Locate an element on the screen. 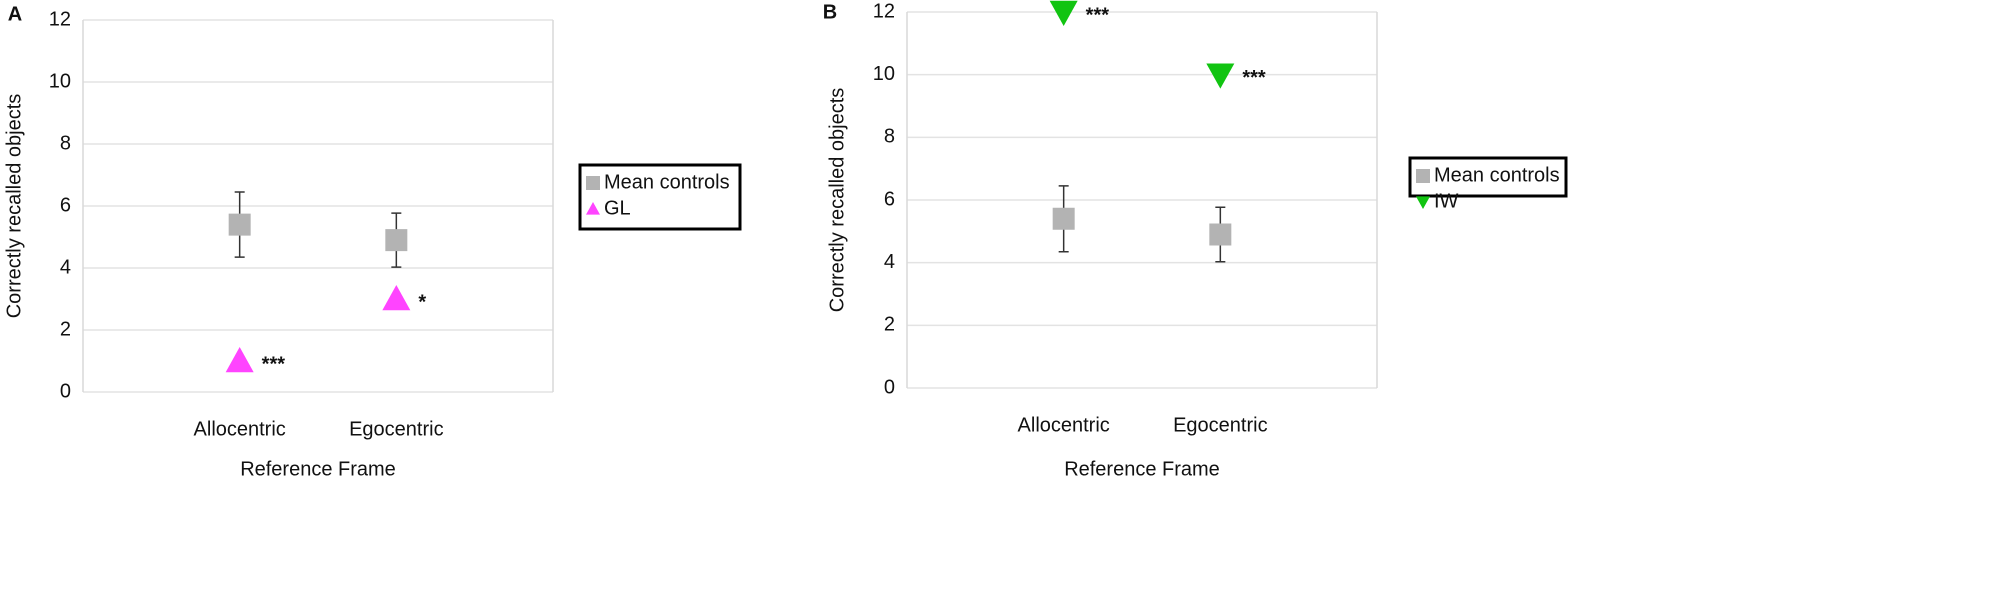 The width and height of the screenshot is (2000, 613). panel-label: B is located at coordinates (830, 12).